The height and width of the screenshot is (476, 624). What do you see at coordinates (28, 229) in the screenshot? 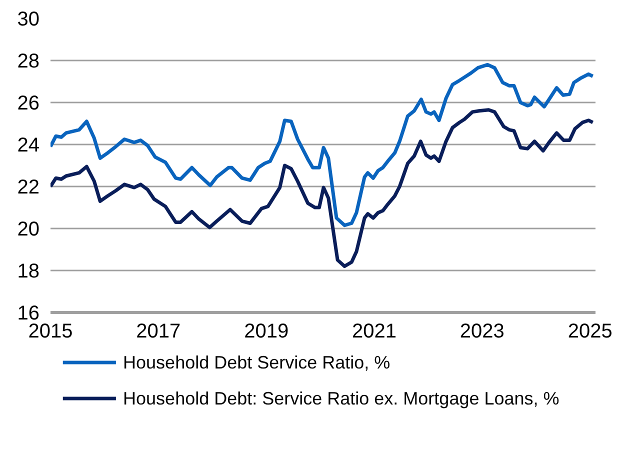
I see `y-tick-label: 20` at bounding box center [28, 229].